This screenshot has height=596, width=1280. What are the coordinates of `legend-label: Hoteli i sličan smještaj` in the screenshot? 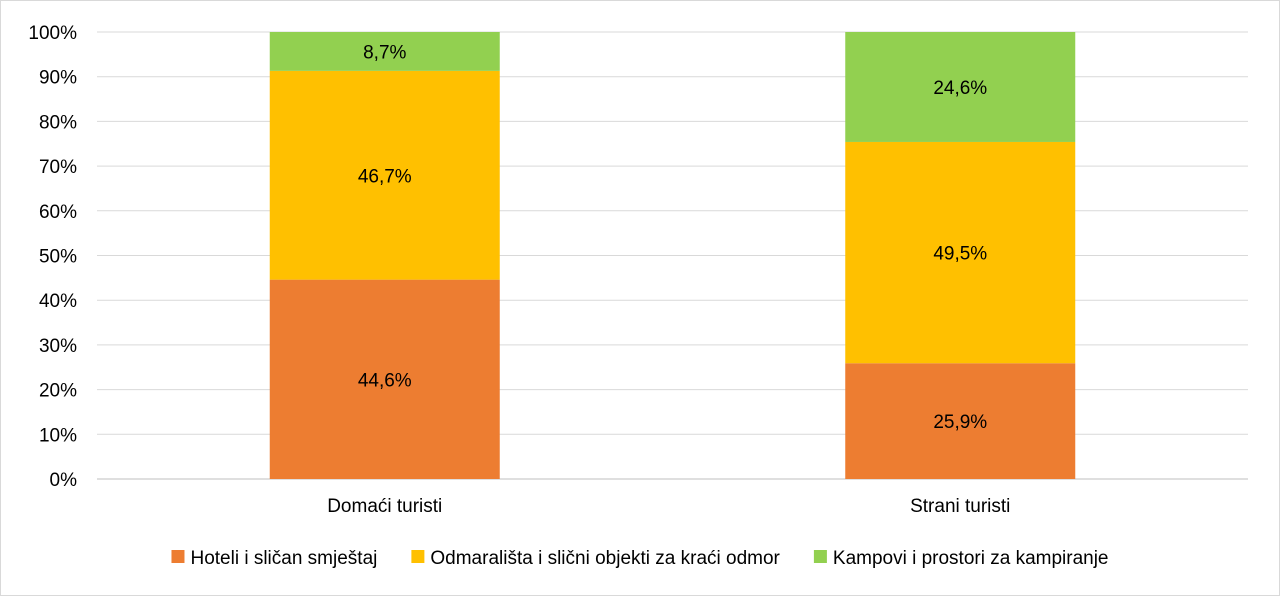 It's located at (283, 558).